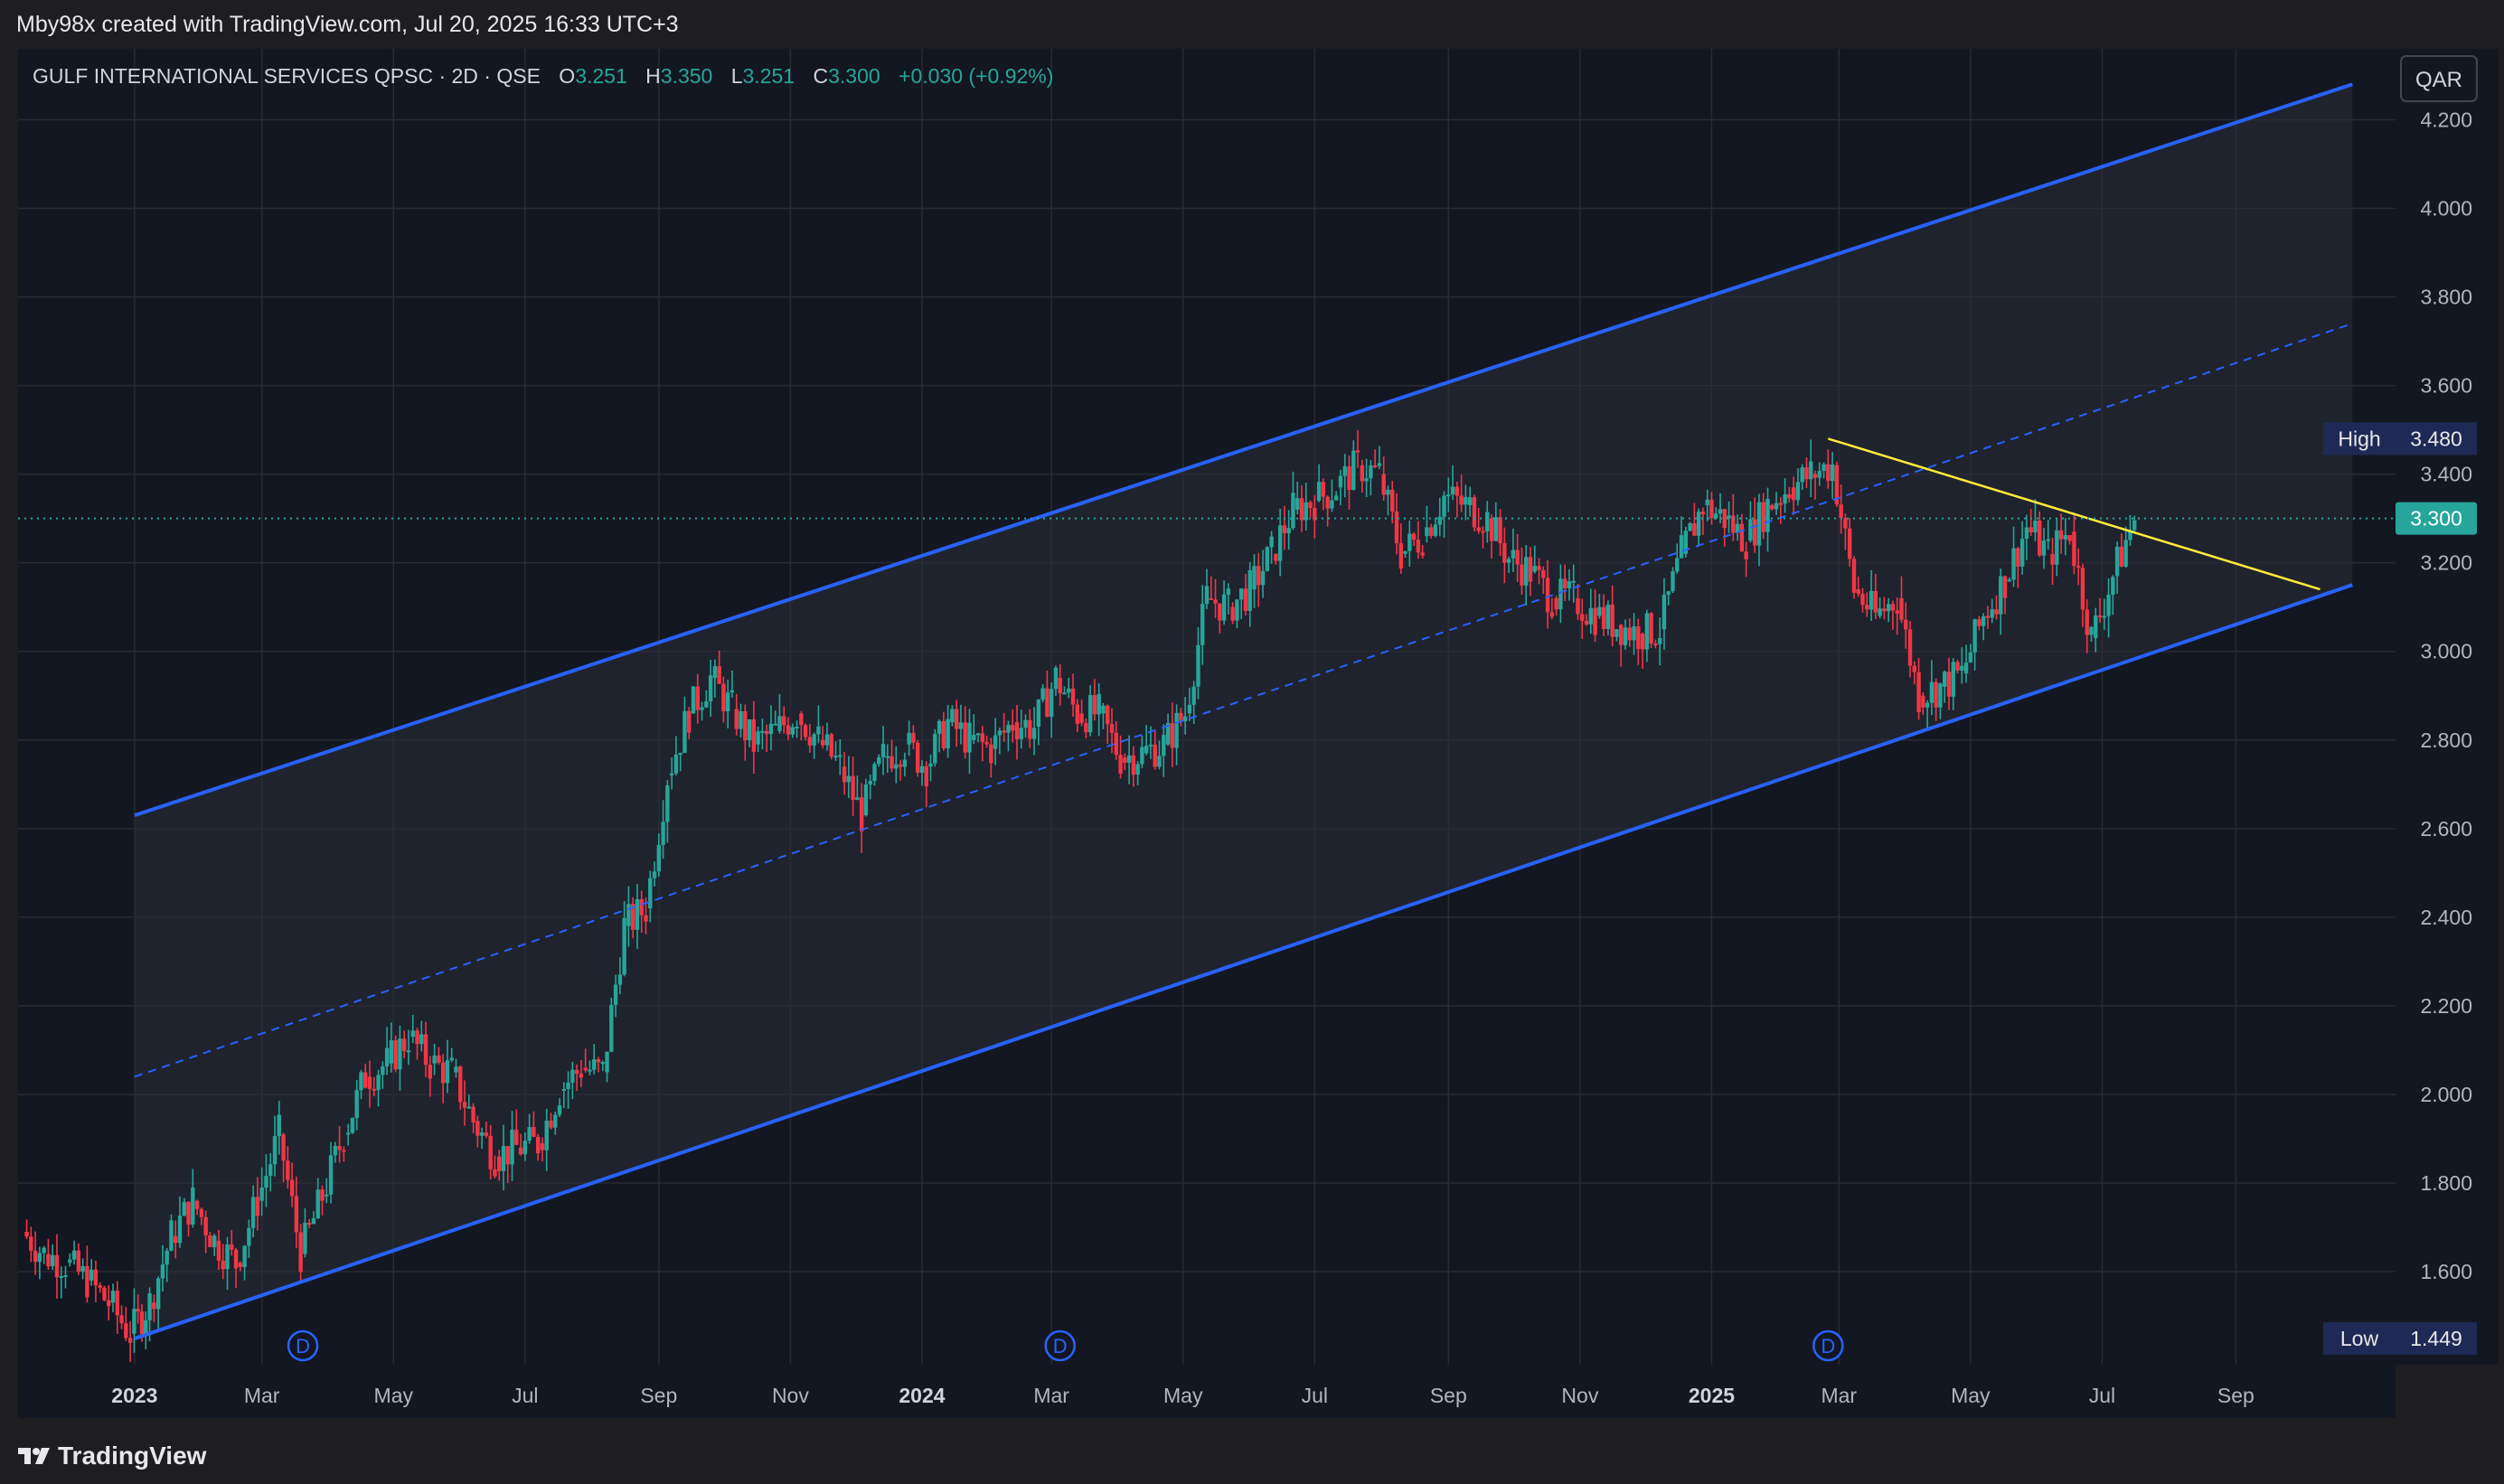 The width and height of the screenshot is (2504, 1484). I want to click on currency-button: QAR, so click(2439, 79).